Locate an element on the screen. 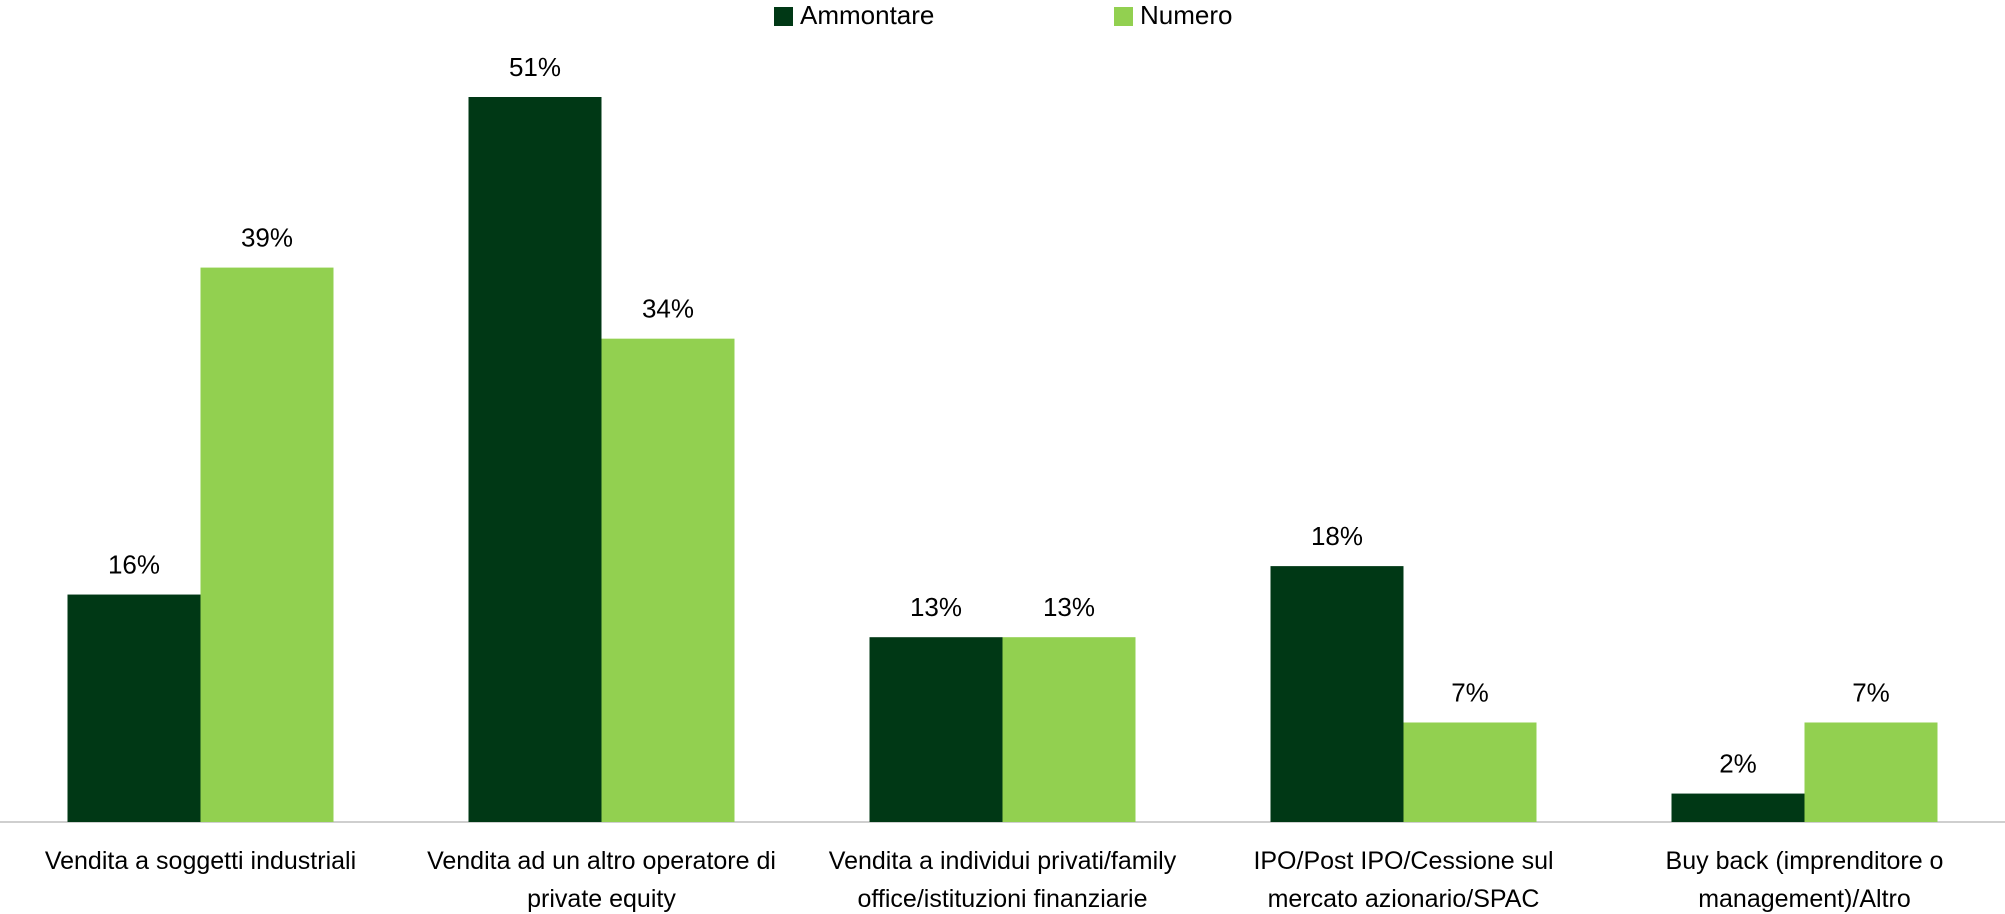  data-label: 18% is located at coordinates (1337, 536).